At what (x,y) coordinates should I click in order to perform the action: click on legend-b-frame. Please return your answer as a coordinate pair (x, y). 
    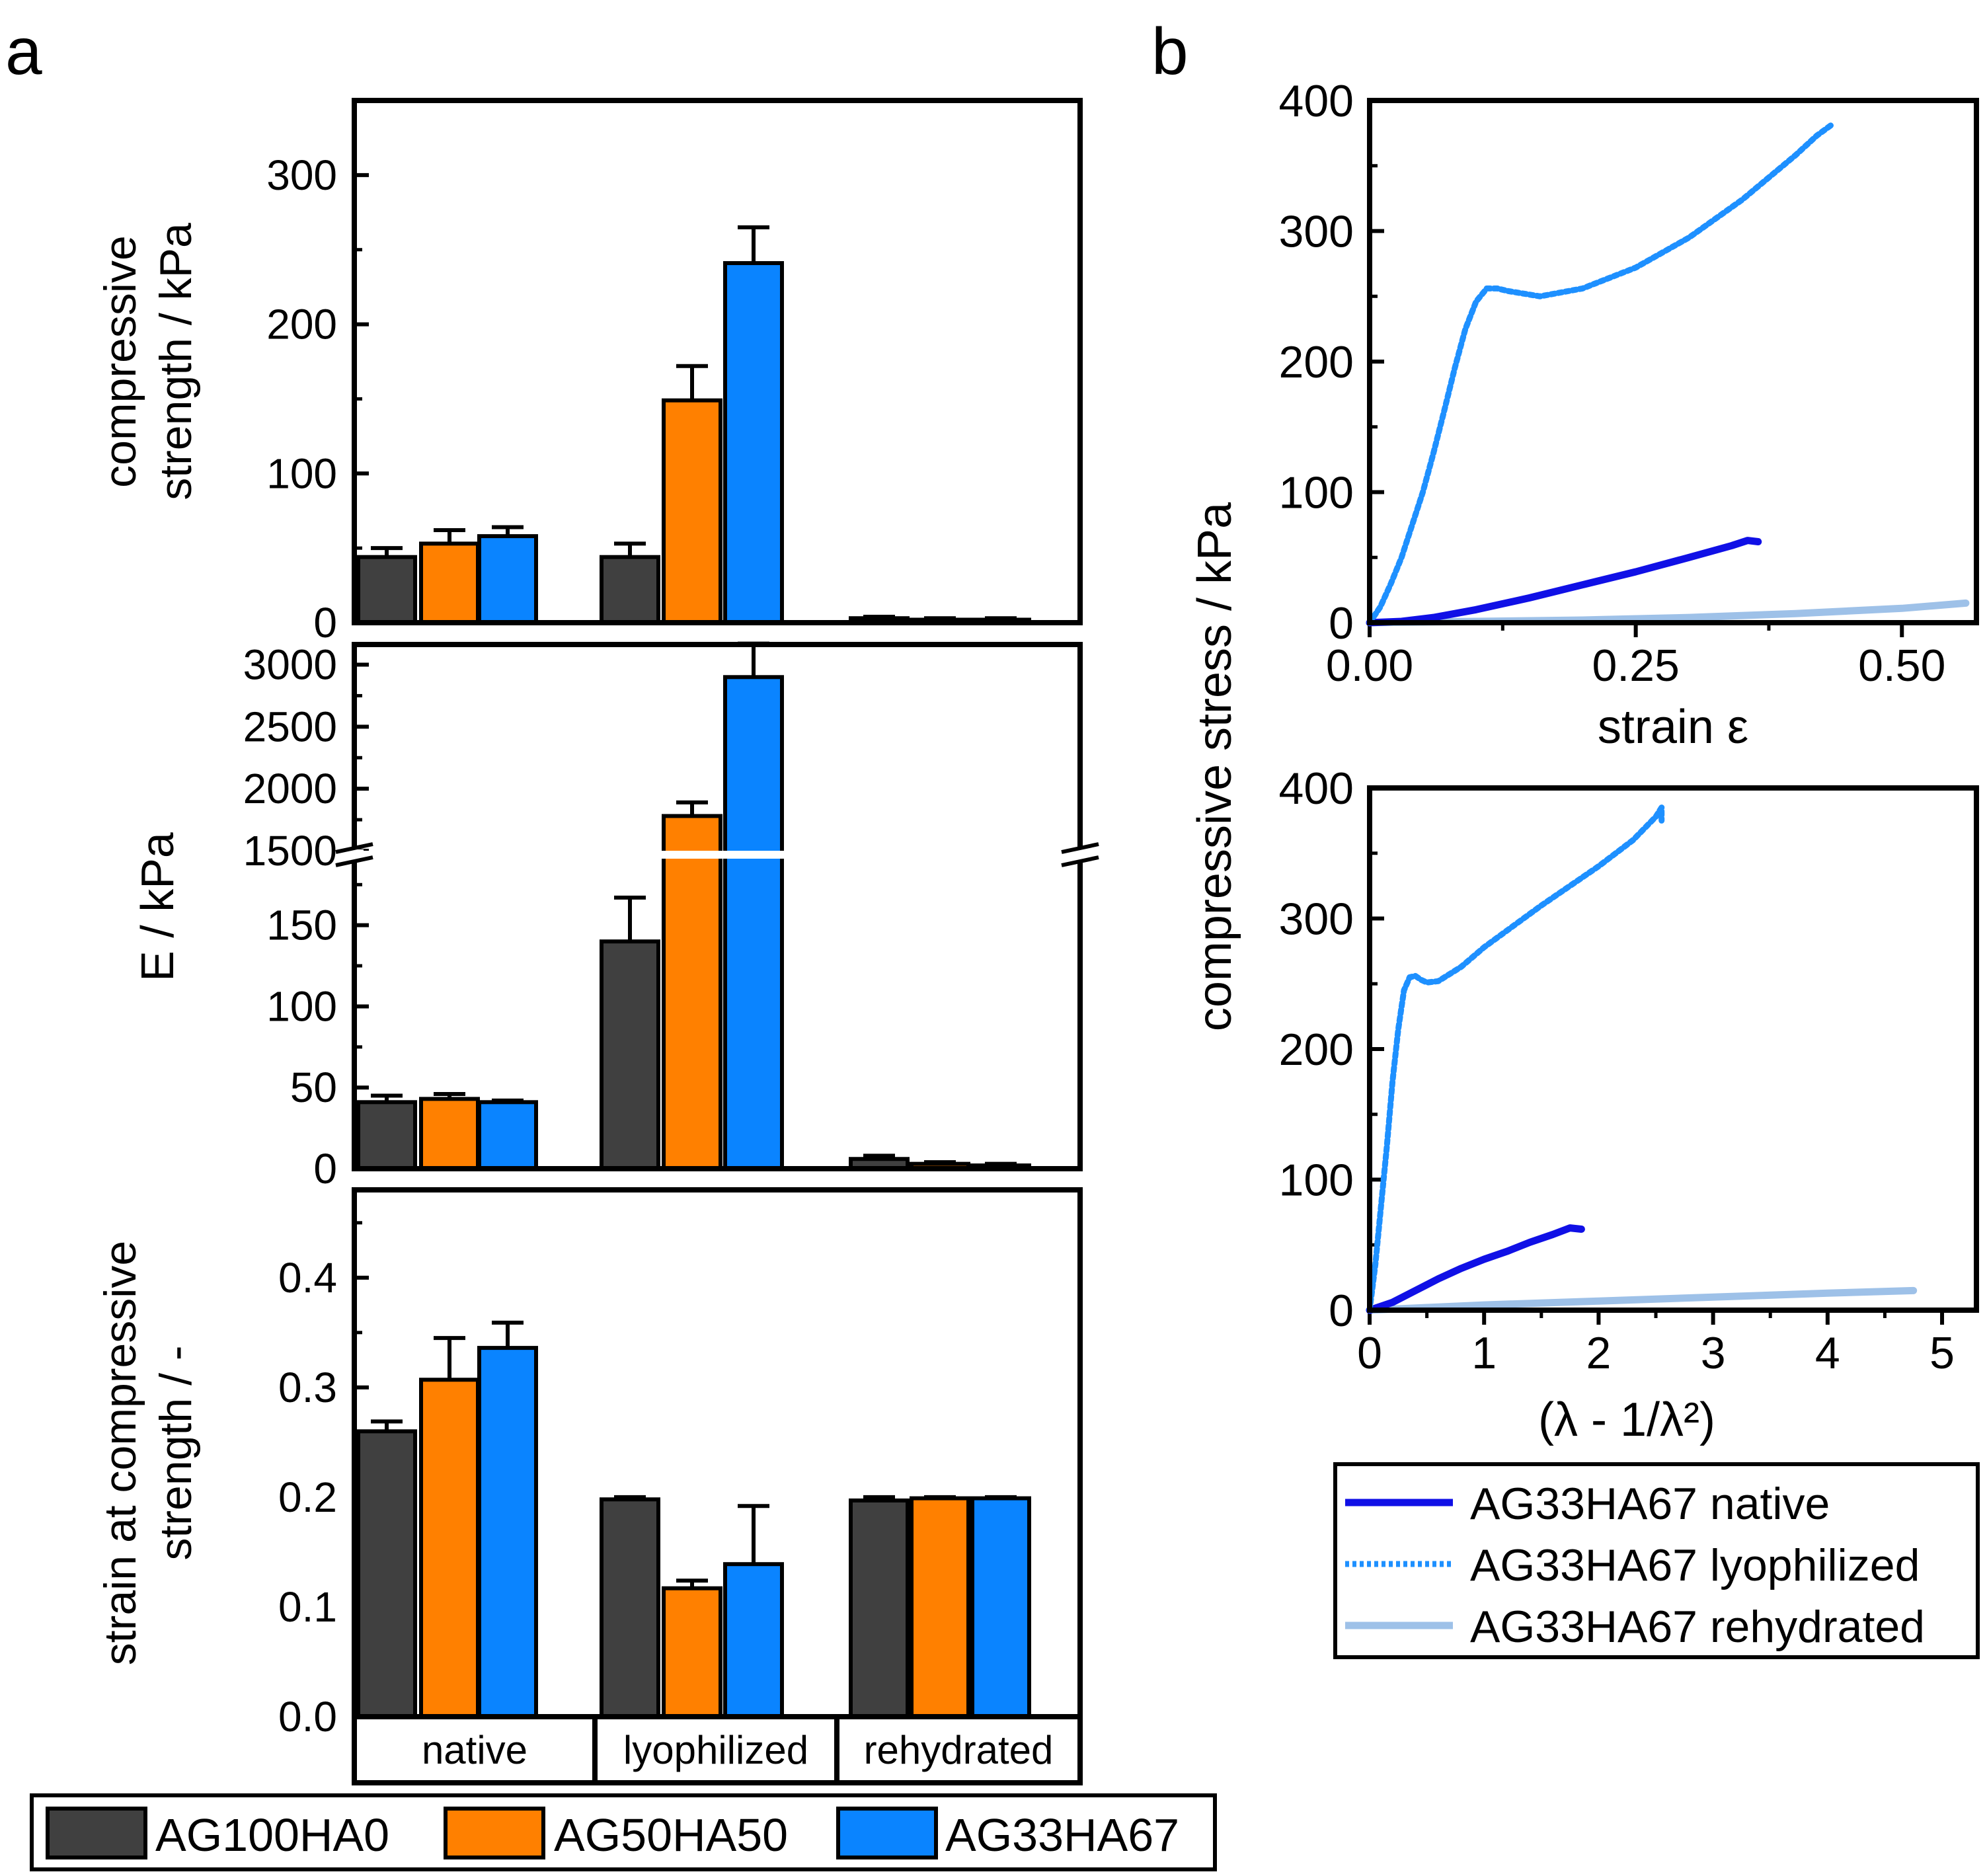
    Looking at the image, I should click on (1656, 1560).